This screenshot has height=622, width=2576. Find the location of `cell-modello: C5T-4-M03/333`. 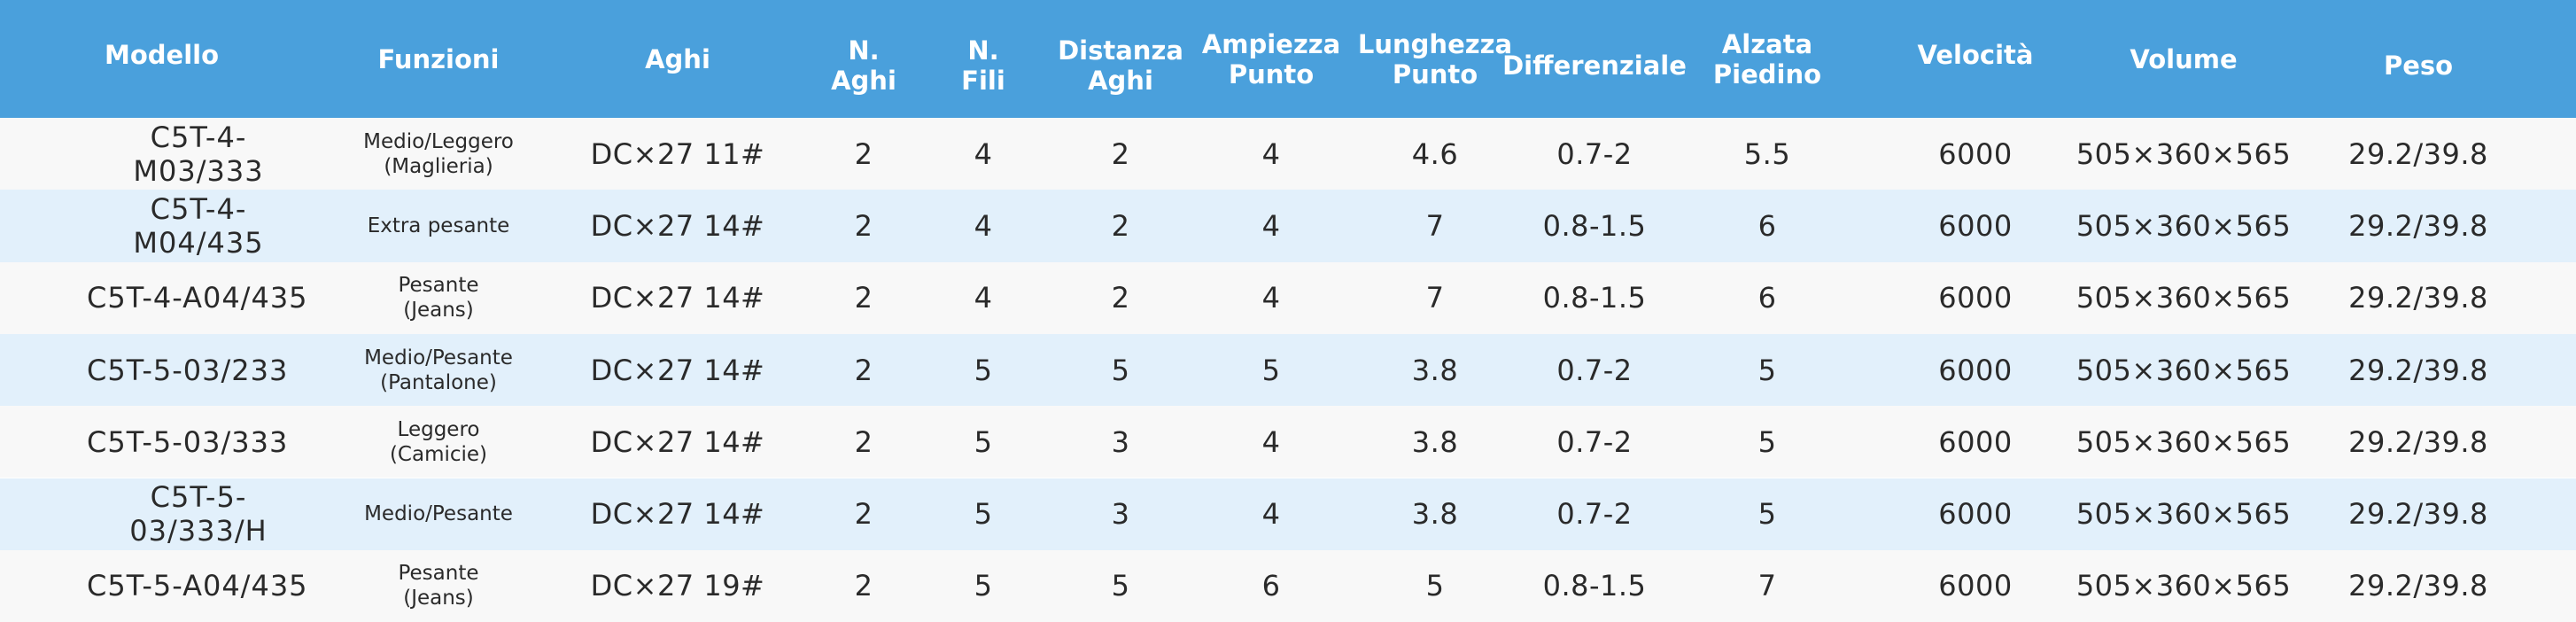

cell-modello: C5T-4-M03/333 is located at coordinates (198, 154).